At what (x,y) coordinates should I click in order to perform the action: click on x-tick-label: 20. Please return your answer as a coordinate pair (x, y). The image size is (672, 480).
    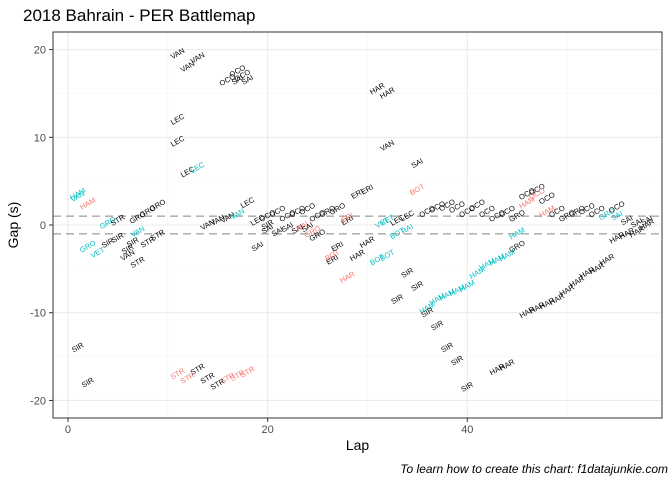
    Looking at the image, I should click on (268, 430).